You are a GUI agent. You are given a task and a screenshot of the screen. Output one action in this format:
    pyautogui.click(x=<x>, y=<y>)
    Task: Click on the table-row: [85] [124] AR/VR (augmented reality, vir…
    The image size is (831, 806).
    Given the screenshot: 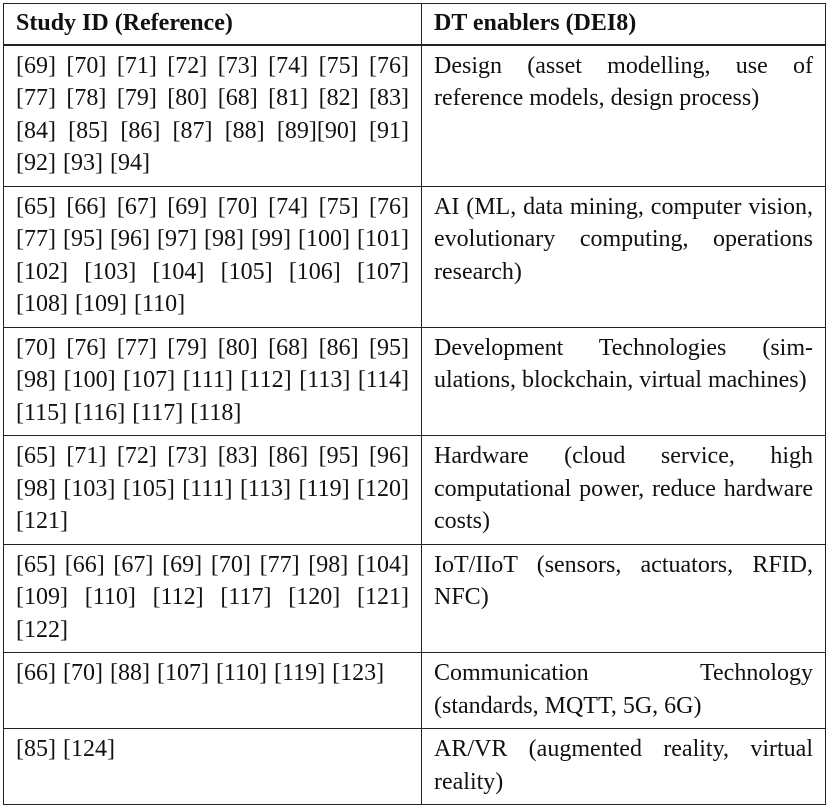 What is the action you would take?
    pyautogui.click(x=414, y=766)
    